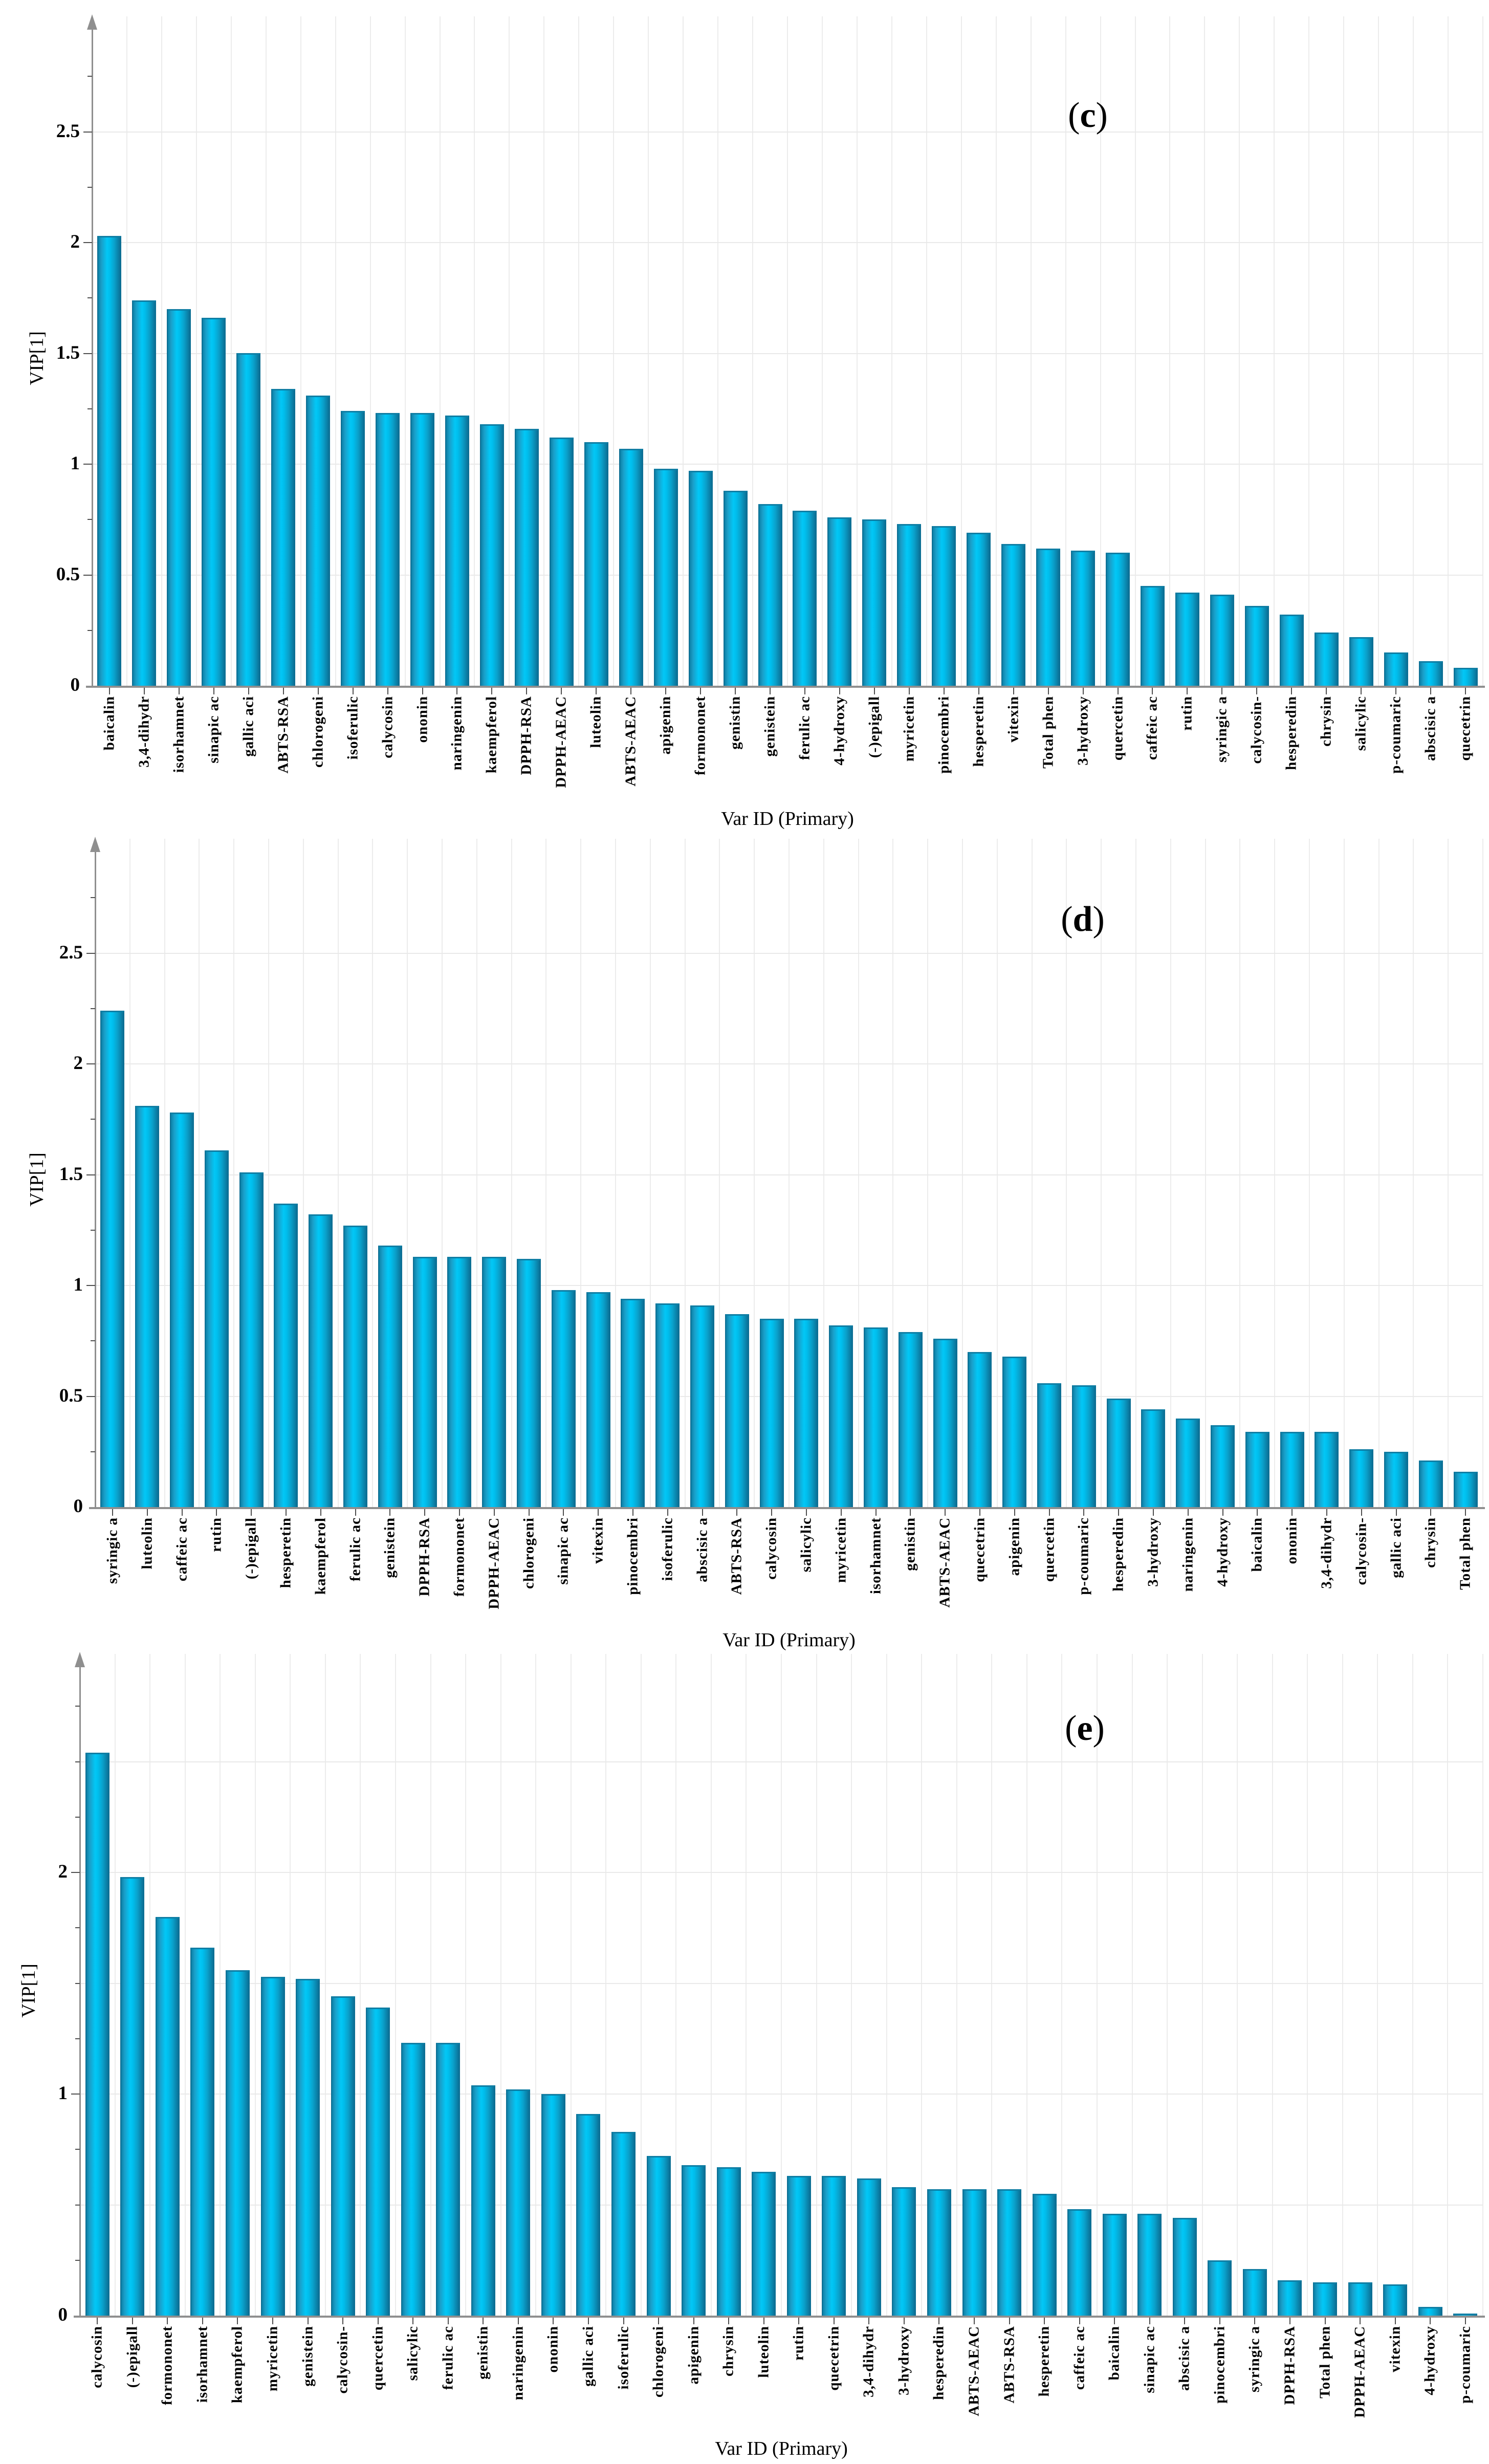 The height and width of the screenshot is (2464, 1489). Describe the element at coordinates (665, 725) in the screenshot. I see `x-category-label: apigenin` at that location.